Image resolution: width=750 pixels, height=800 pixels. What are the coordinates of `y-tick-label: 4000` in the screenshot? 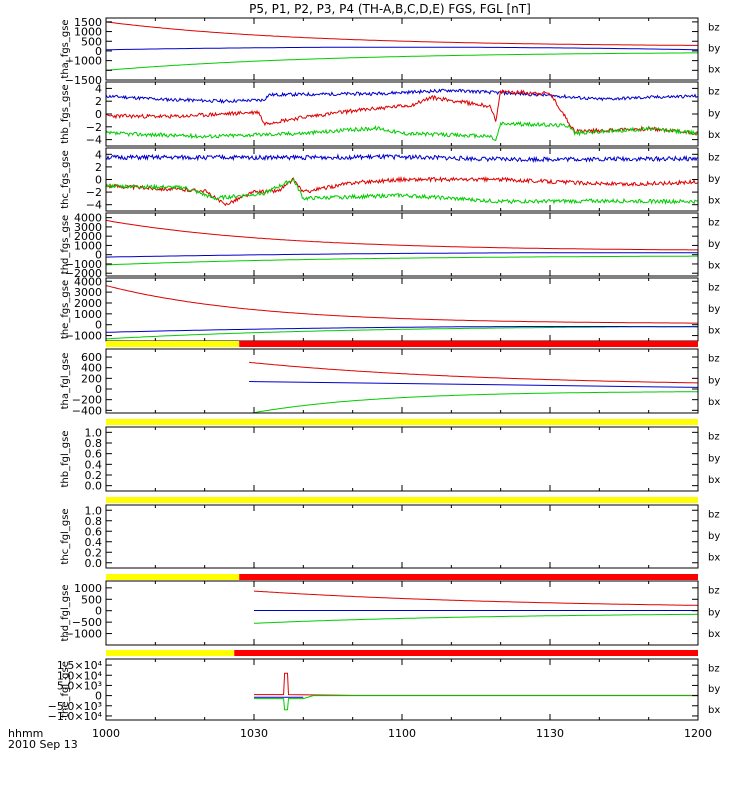 It's located at (88, 281).